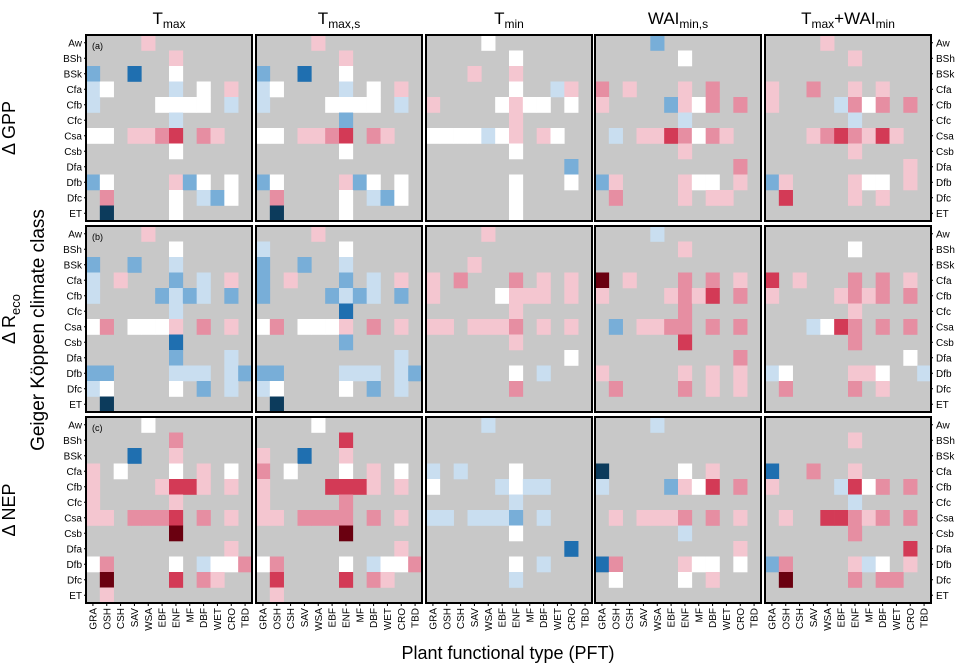 The image size is (956, 667). I want to click on panel-border, so click(169, 510).